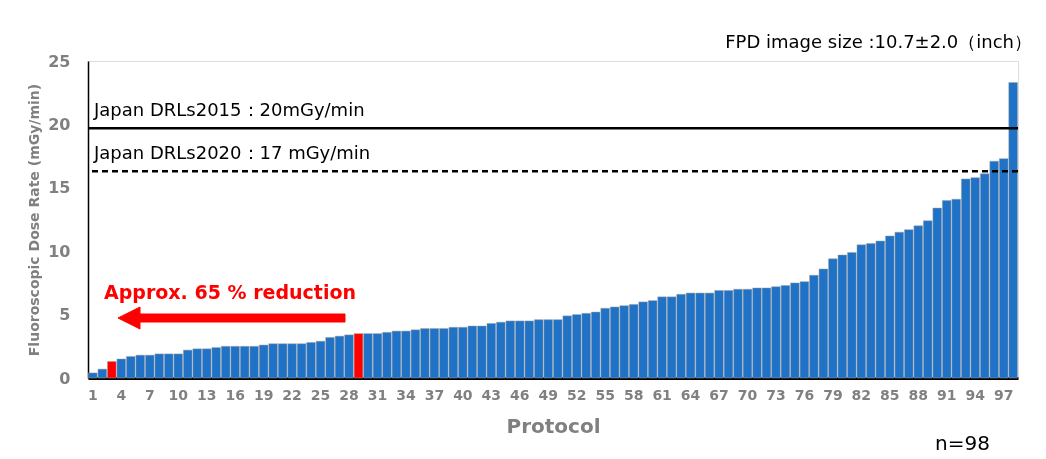 Image resolution: width=1046 pixels, height=459 pixels. What do you see at coordinates (890, 394) in the screenshot?
I see `x-tick-label: 85` at bounding box center [890, 394].